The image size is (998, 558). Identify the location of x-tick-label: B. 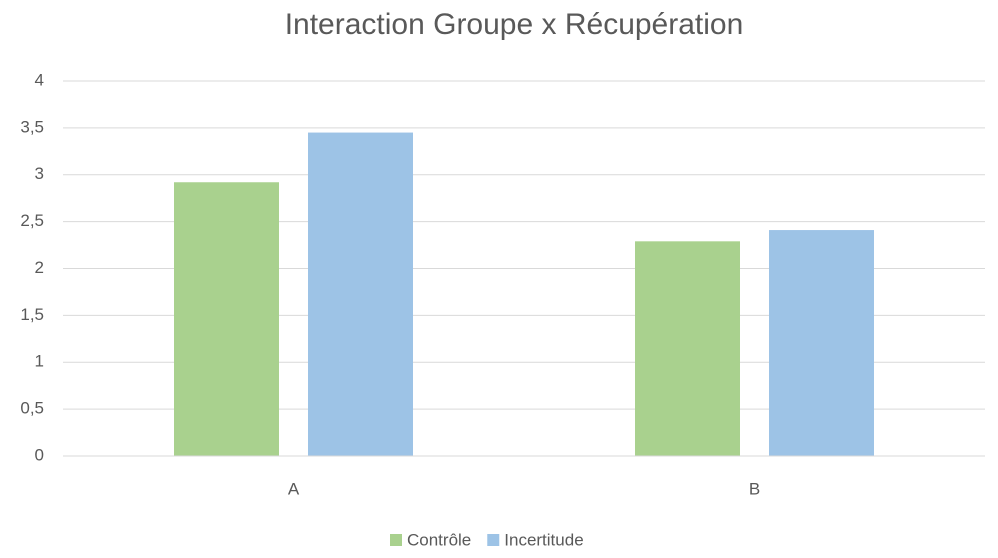
(754, 488).